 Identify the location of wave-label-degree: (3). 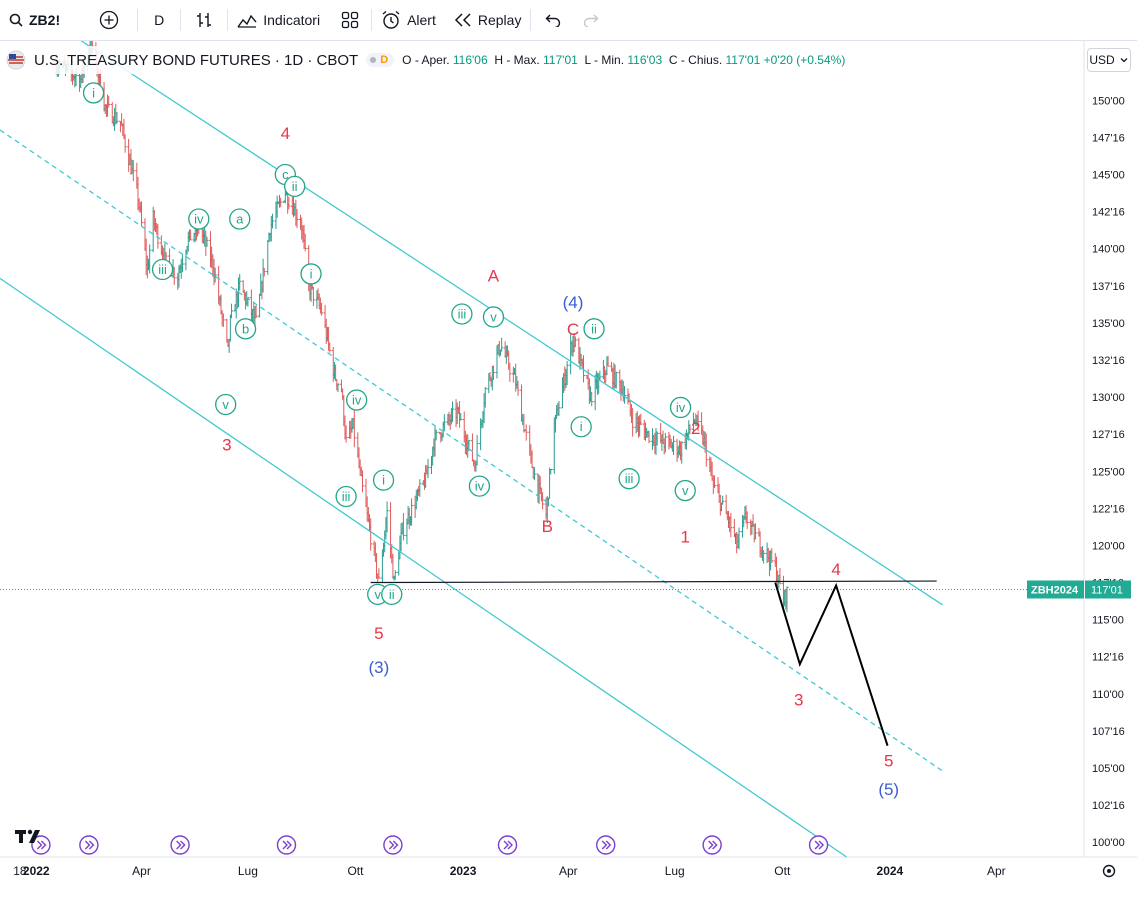
(378, 667).